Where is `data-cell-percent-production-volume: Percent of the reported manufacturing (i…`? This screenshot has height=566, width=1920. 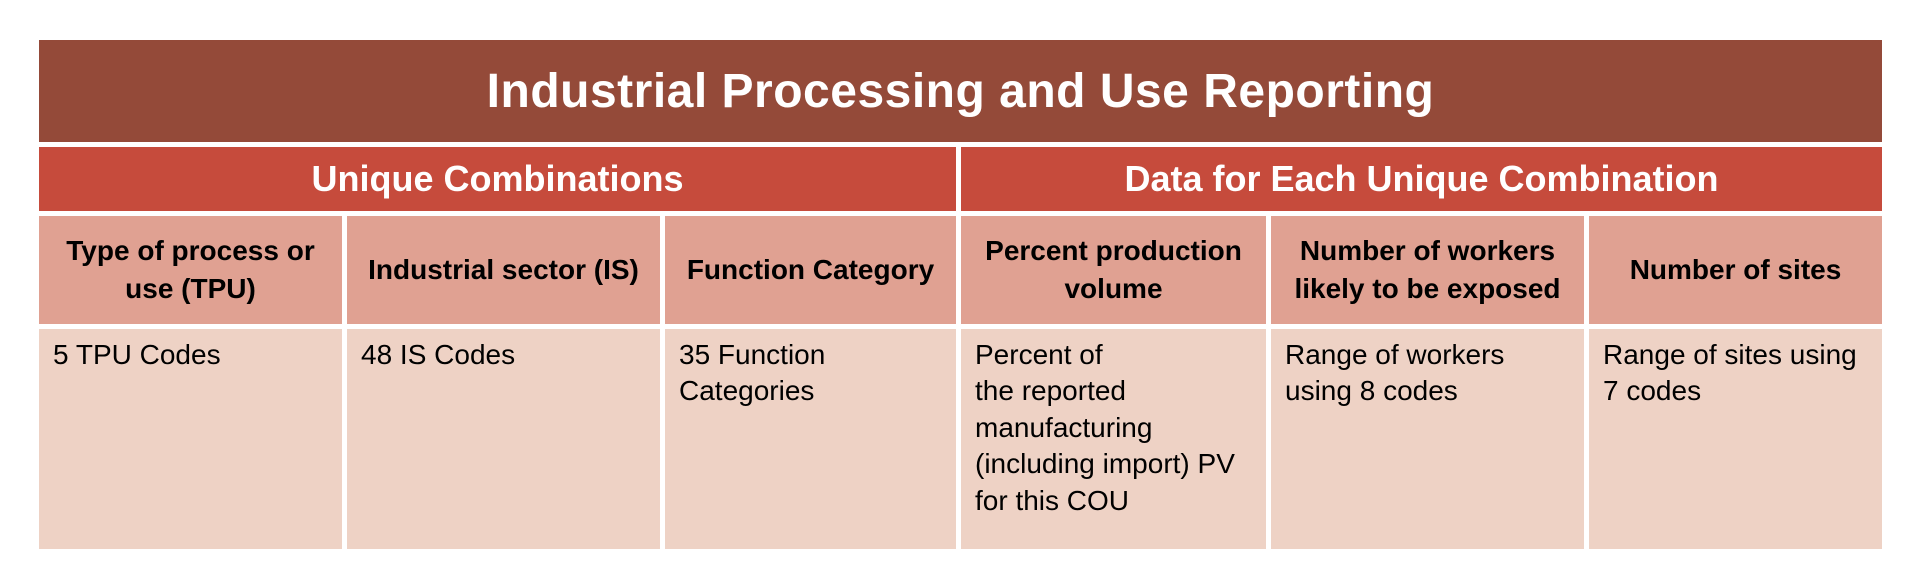 data-cell-percent-production-volume: Percent of the reported manufacturing (i… is located at coordinates (1113, 439).